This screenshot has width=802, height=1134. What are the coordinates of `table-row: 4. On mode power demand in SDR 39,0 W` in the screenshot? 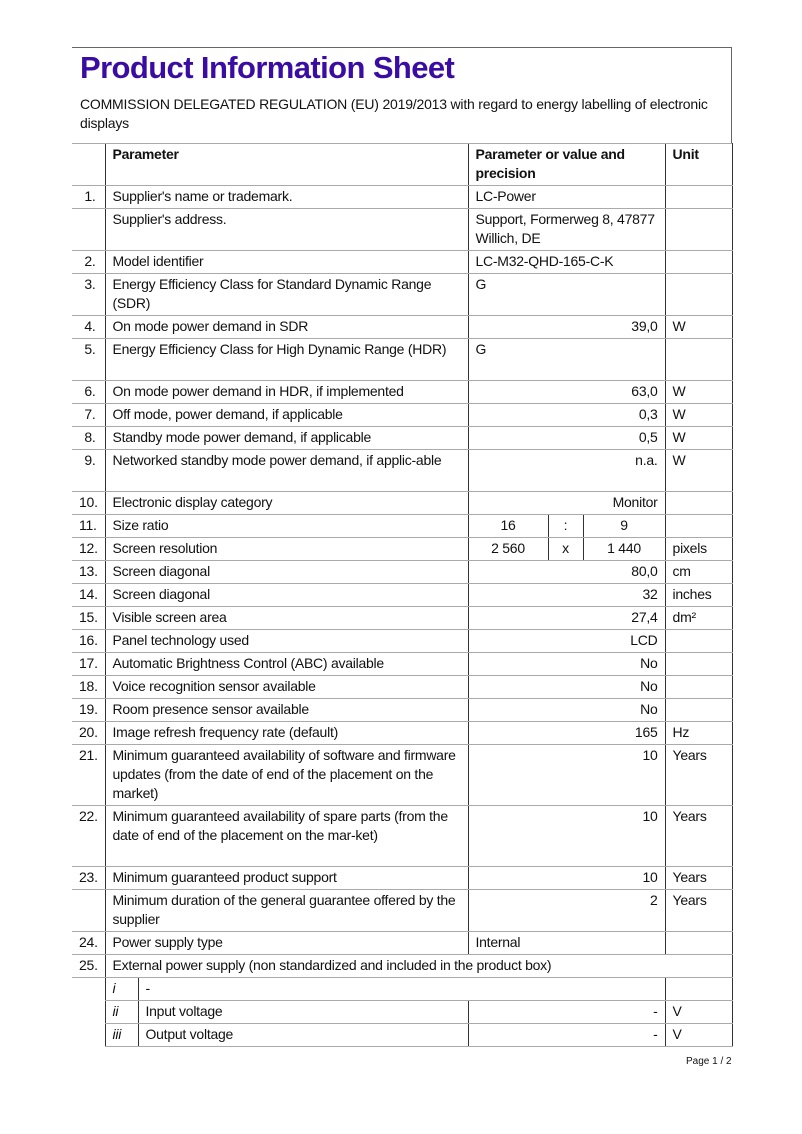 It's located at (402, 327).